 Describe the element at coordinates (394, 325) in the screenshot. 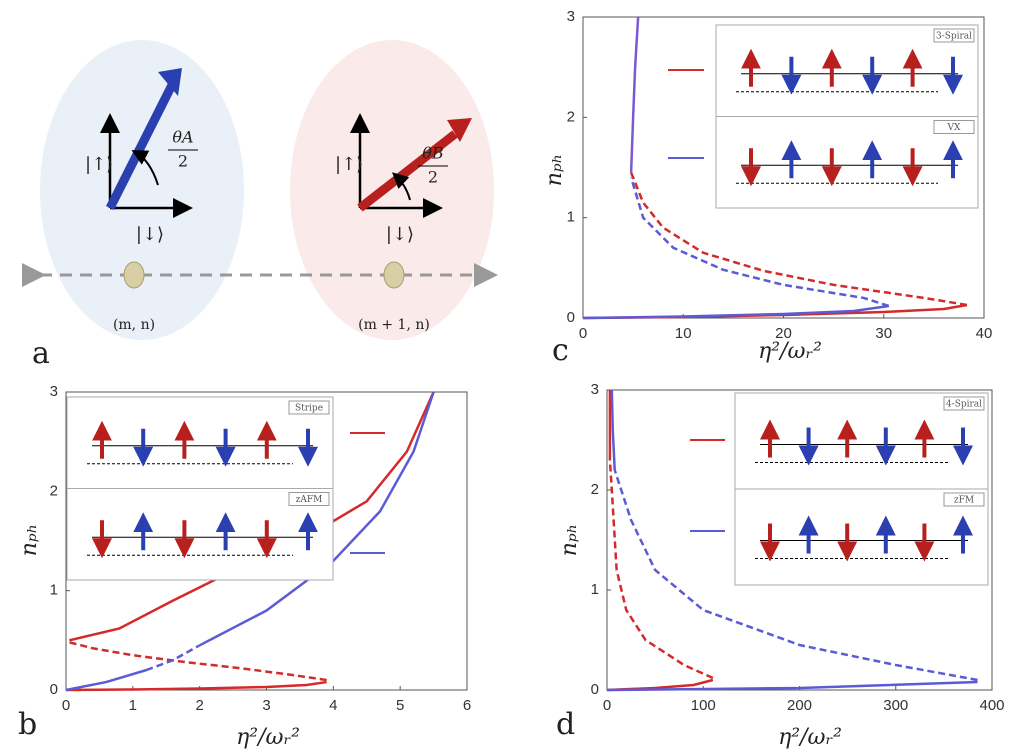

I see `site-label: (m + 1, n)` at that location.